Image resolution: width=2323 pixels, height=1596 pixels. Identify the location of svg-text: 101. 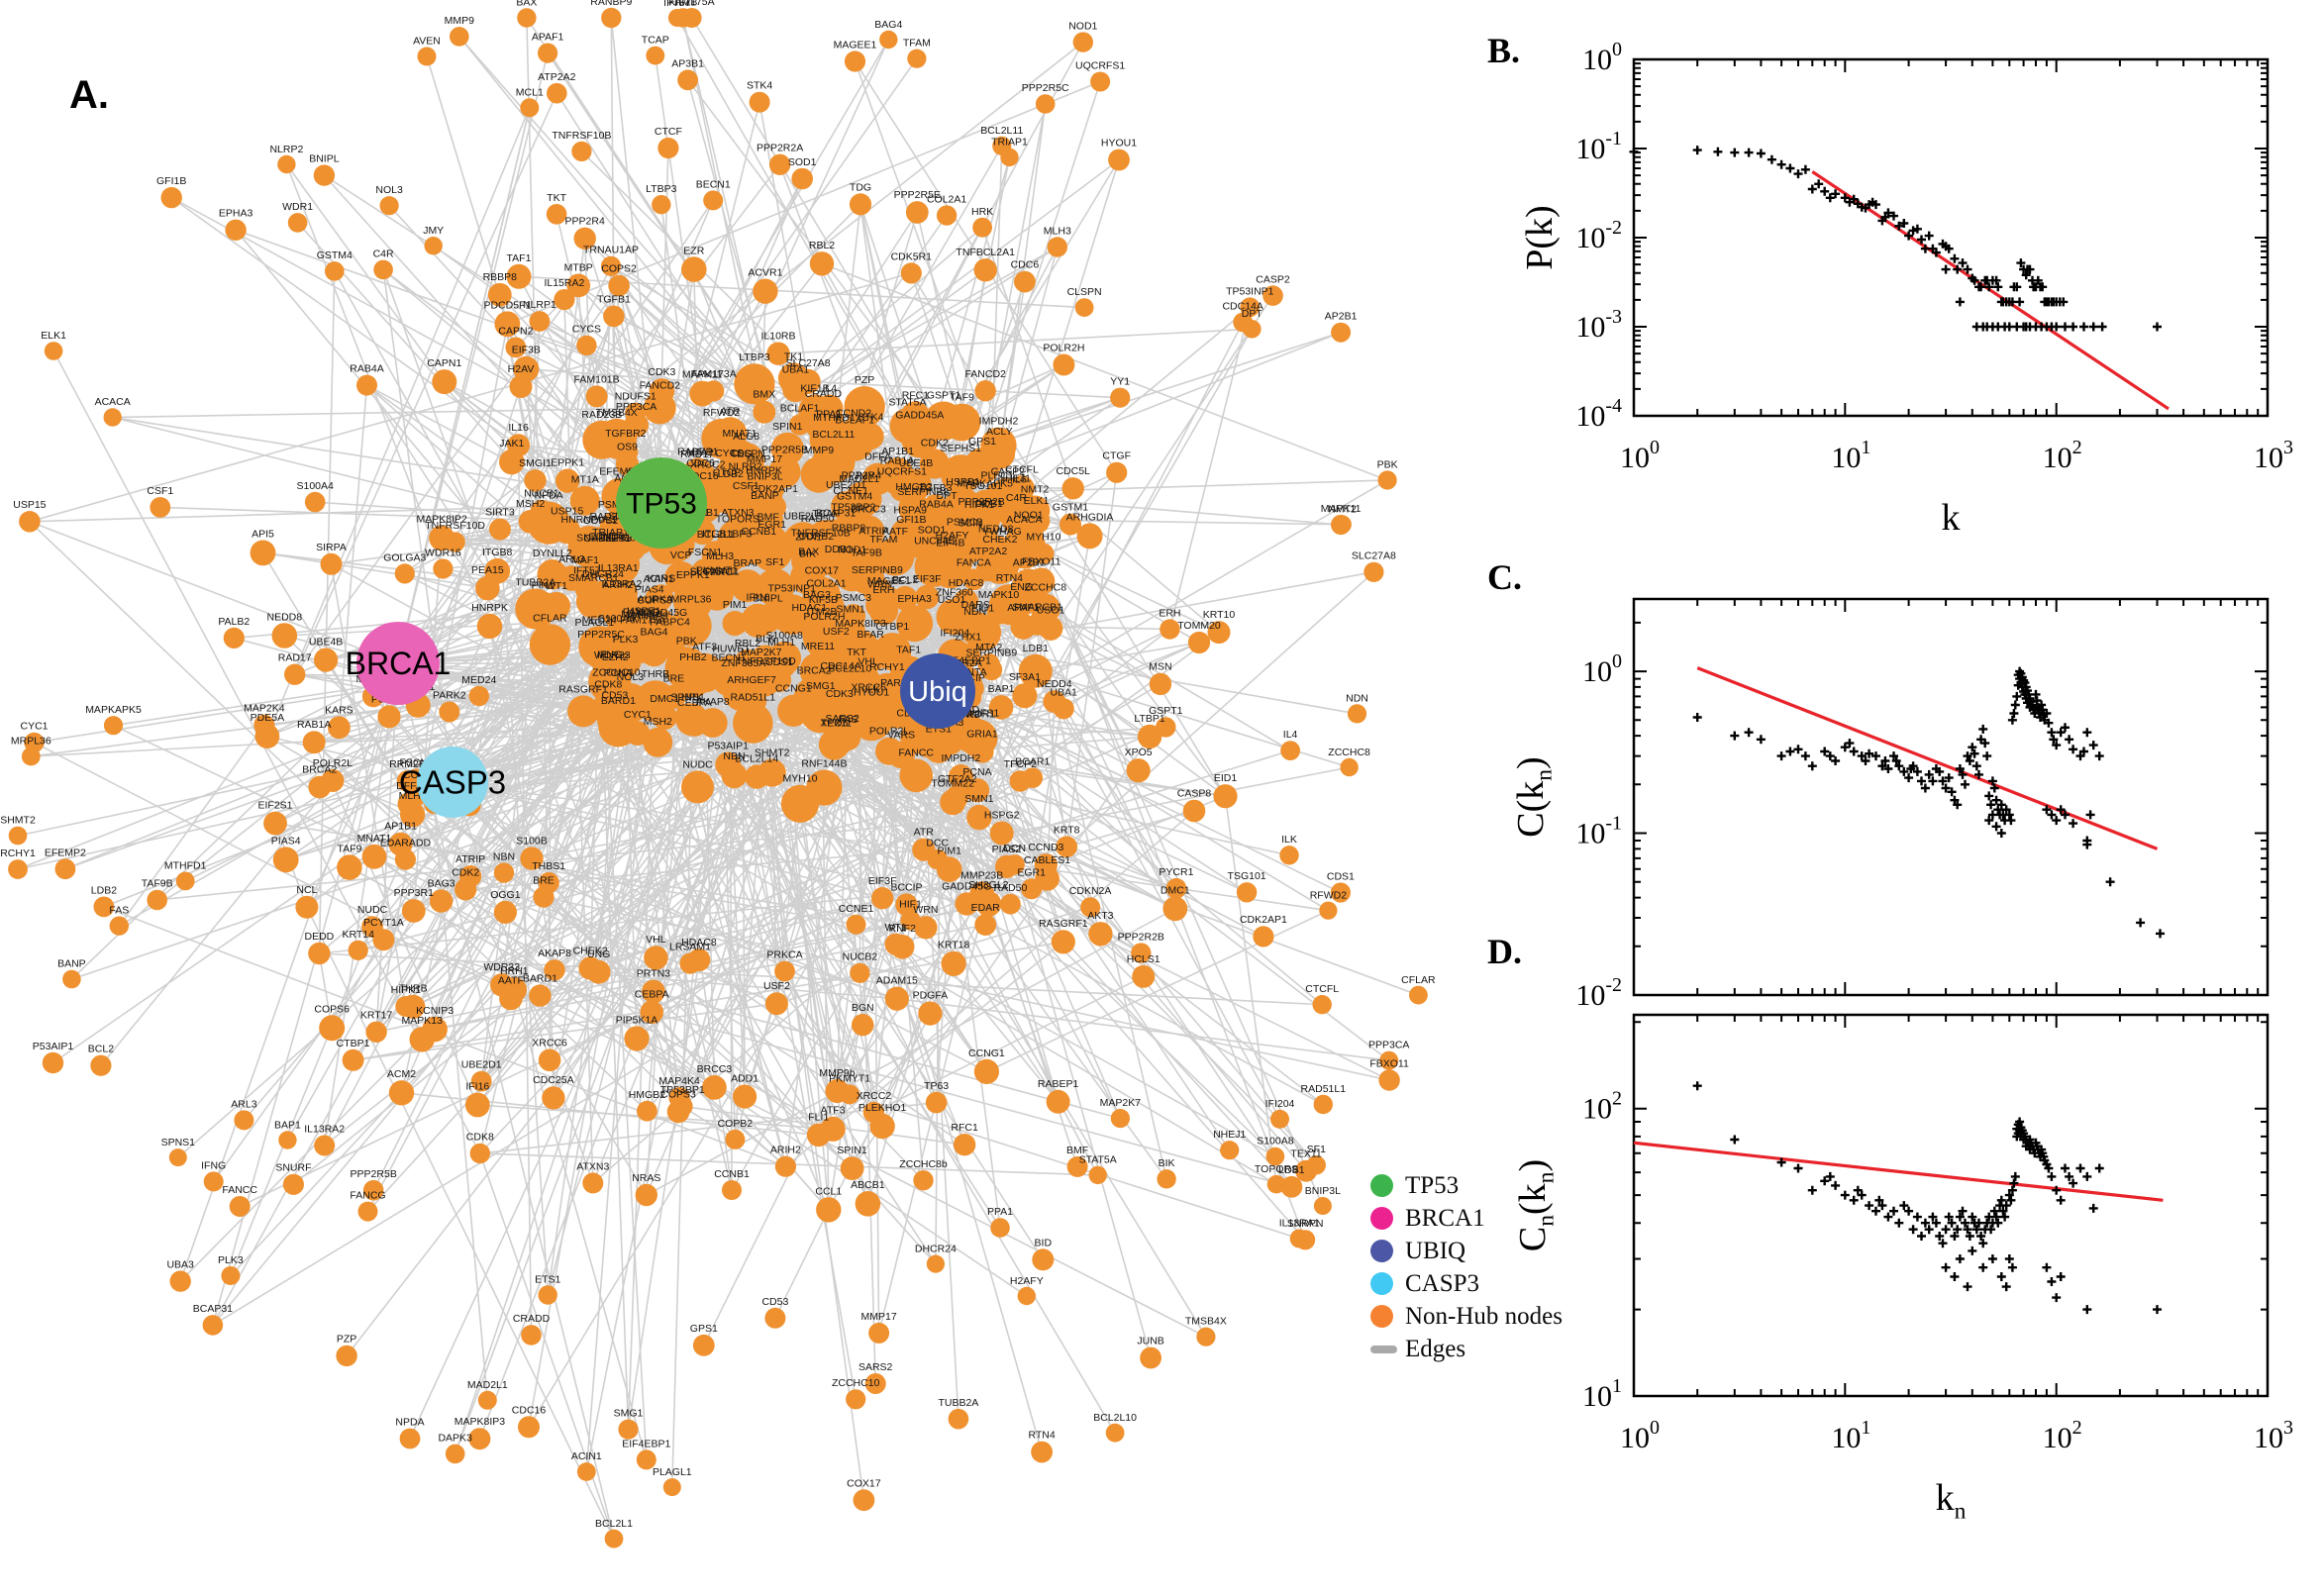
(1850, 455).